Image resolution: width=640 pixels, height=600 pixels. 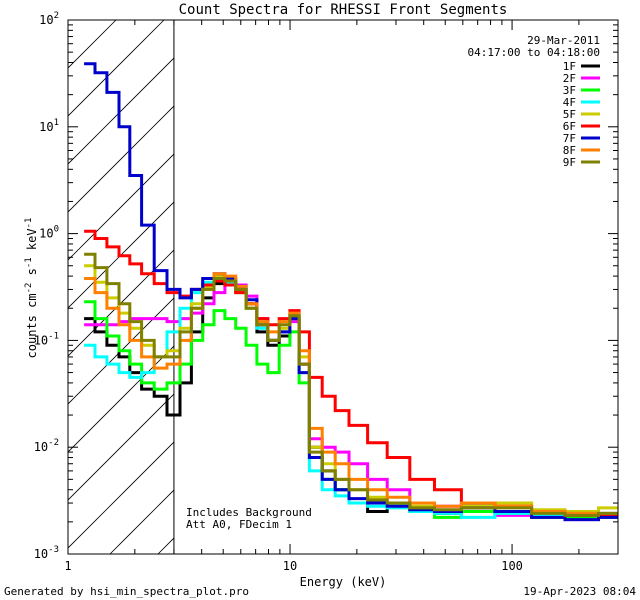 I want to click on y-axis-label: counts cm-2 s-1 keV-1, so click(x=31, y=288).